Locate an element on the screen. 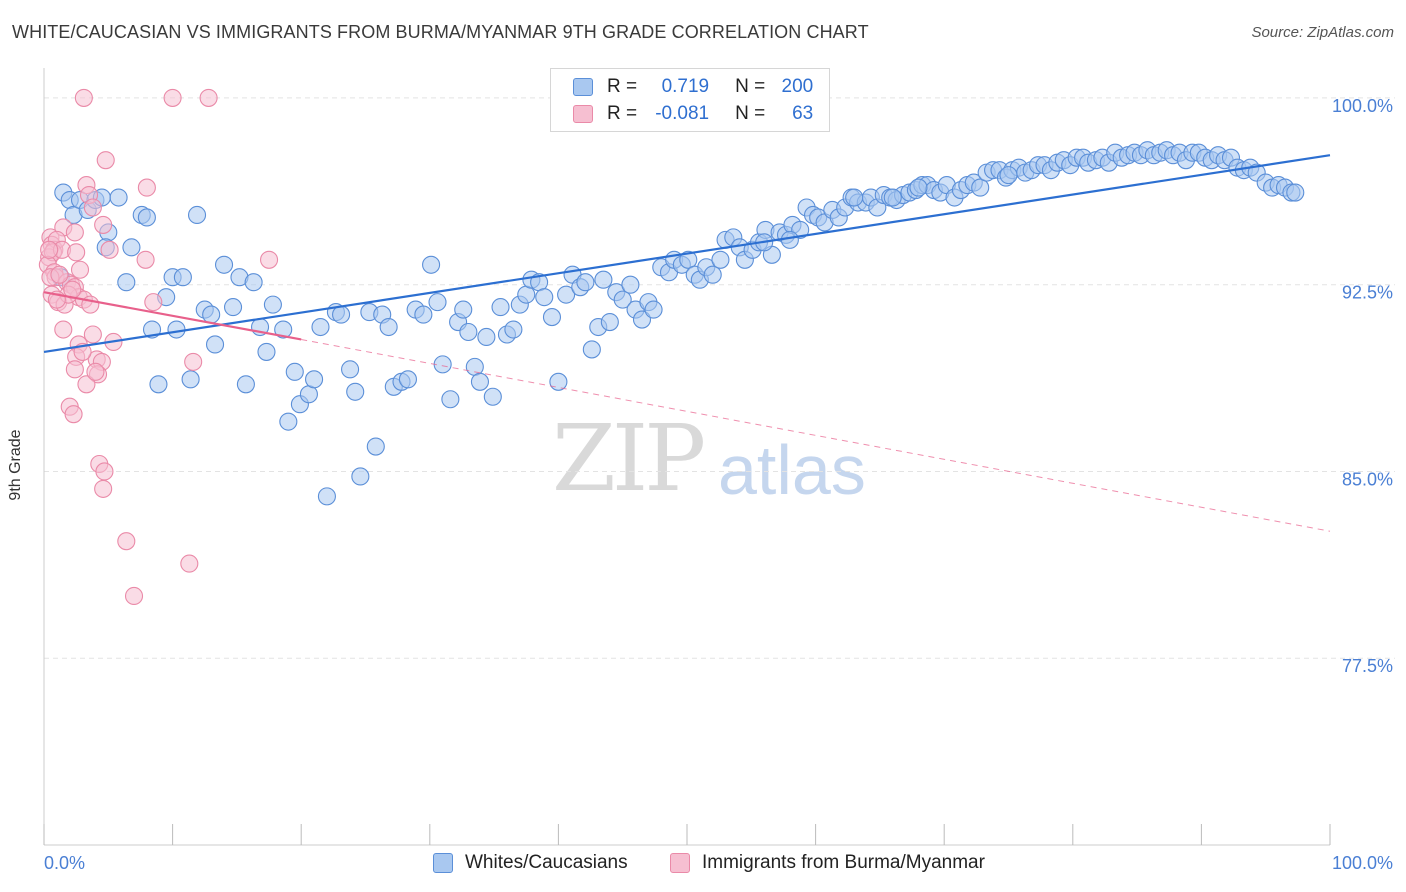 This screenshot has width=1406, height=892. stats-legend: R = 0.719 N = 200 R = -0.081 N = 63 is located at coordinates (690, 100).